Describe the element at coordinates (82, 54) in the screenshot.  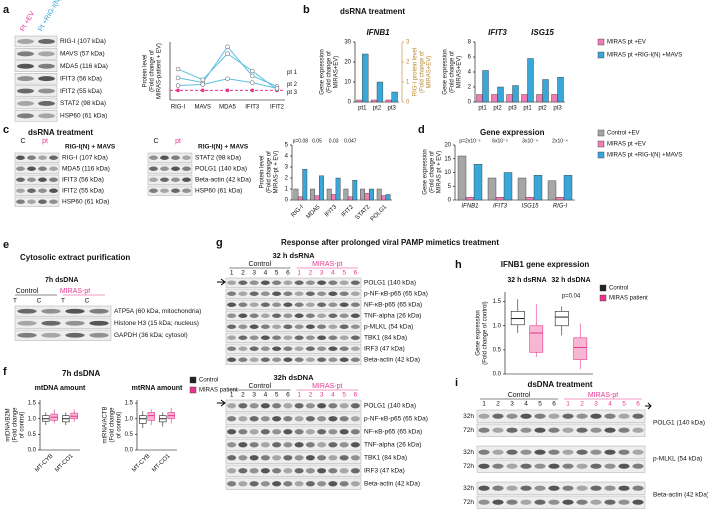
I see `band-label: MAVS (57 kDa)` at that location.